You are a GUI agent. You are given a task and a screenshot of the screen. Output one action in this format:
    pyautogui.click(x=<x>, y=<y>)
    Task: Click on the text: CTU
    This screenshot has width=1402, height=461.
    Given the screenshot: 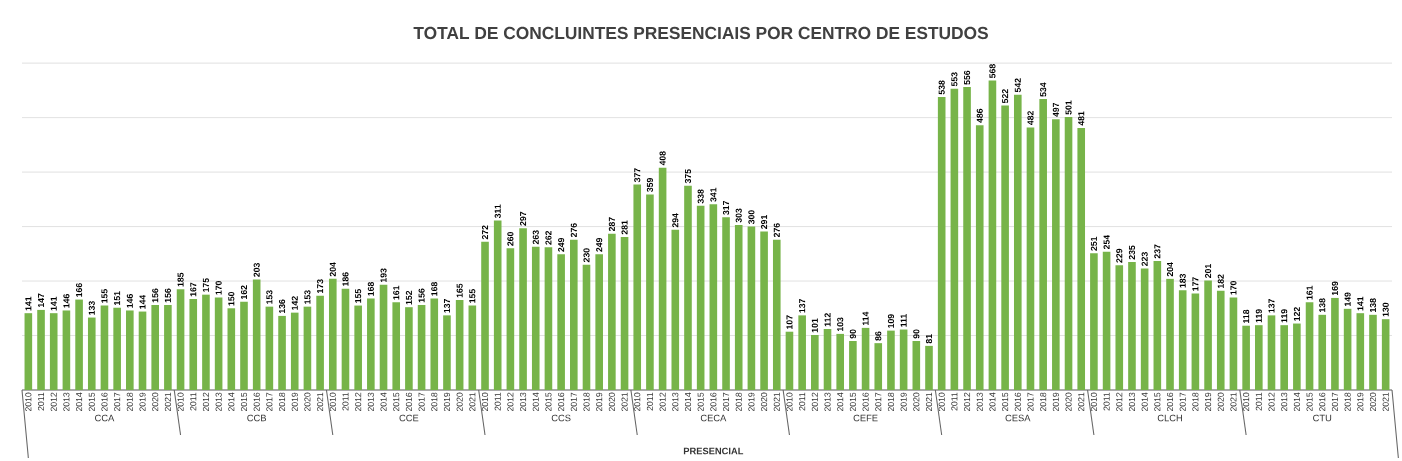 What is the action you would take?
    pyautogui.click(x=1322, y=418)
    